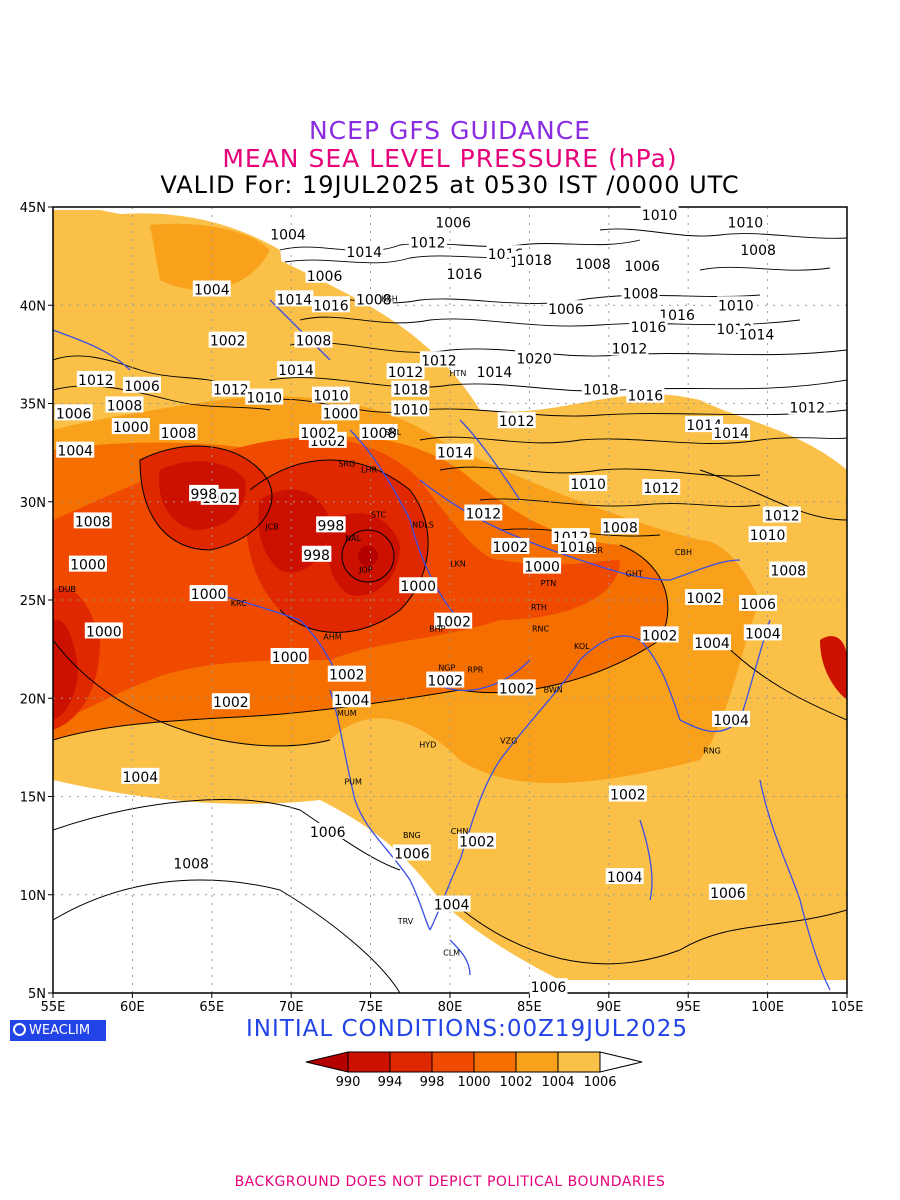 Image resolution: width=900 pixels, height=1200 pixels. What do you see at coordinates (458, 564) in the screenshot?
I see `city-code: LKN` at bounding box center [458, 564].